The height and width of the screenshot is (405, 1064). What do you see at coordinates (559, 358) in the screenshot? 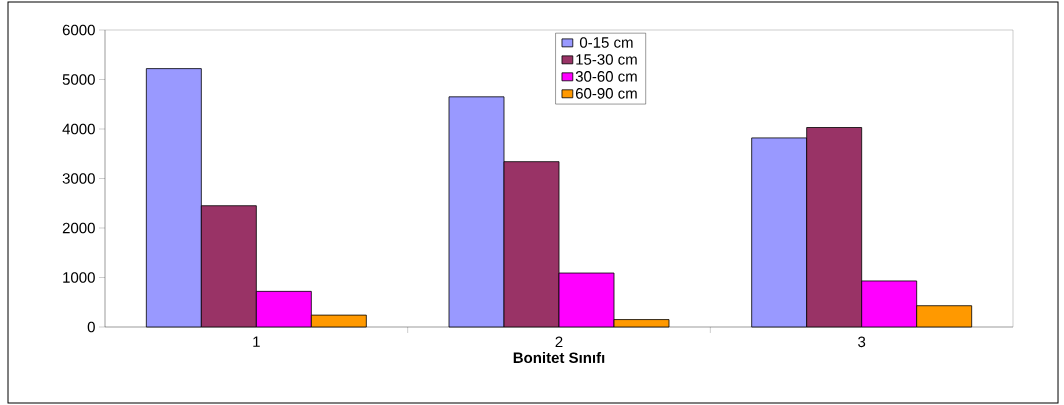
I see `x-axis-title: Bonitet Sınıfı` at bounding box center [559, 358].